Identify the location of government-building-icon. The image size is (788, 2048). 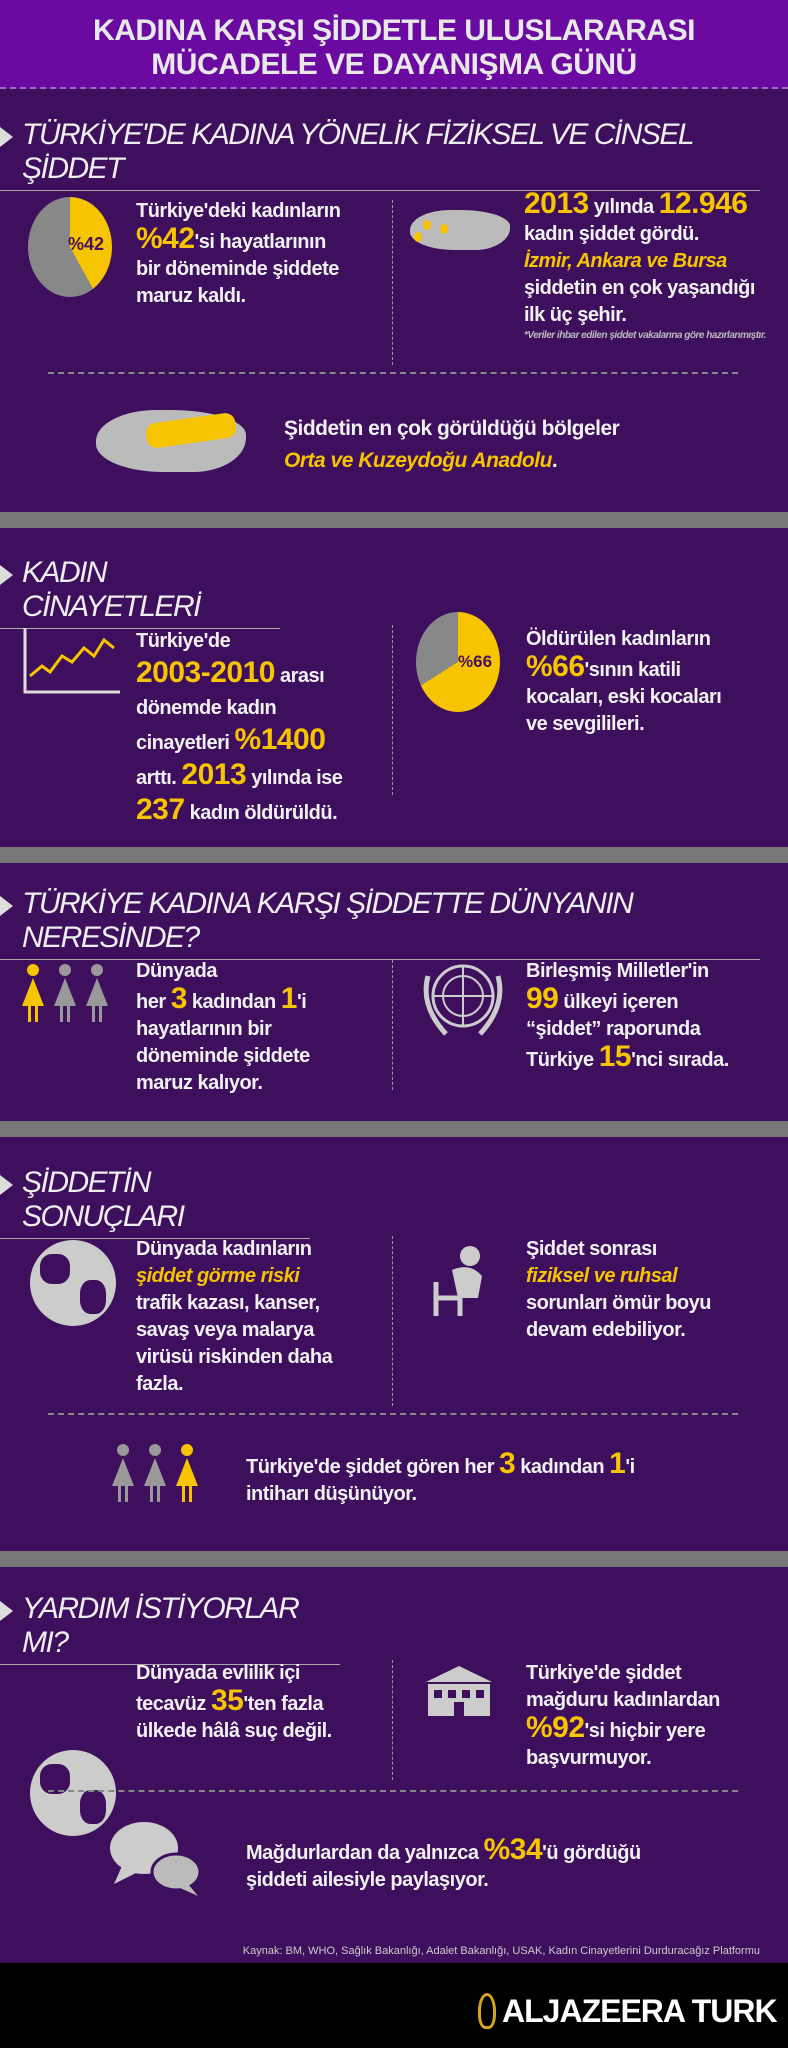
(459, 1691).